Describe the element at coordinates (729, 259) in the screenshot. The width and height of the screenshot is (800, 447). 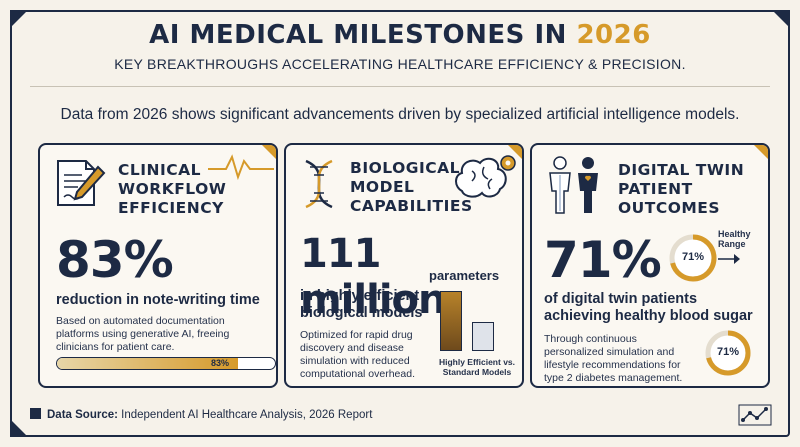
I see `arrow-right-icon` at that location.